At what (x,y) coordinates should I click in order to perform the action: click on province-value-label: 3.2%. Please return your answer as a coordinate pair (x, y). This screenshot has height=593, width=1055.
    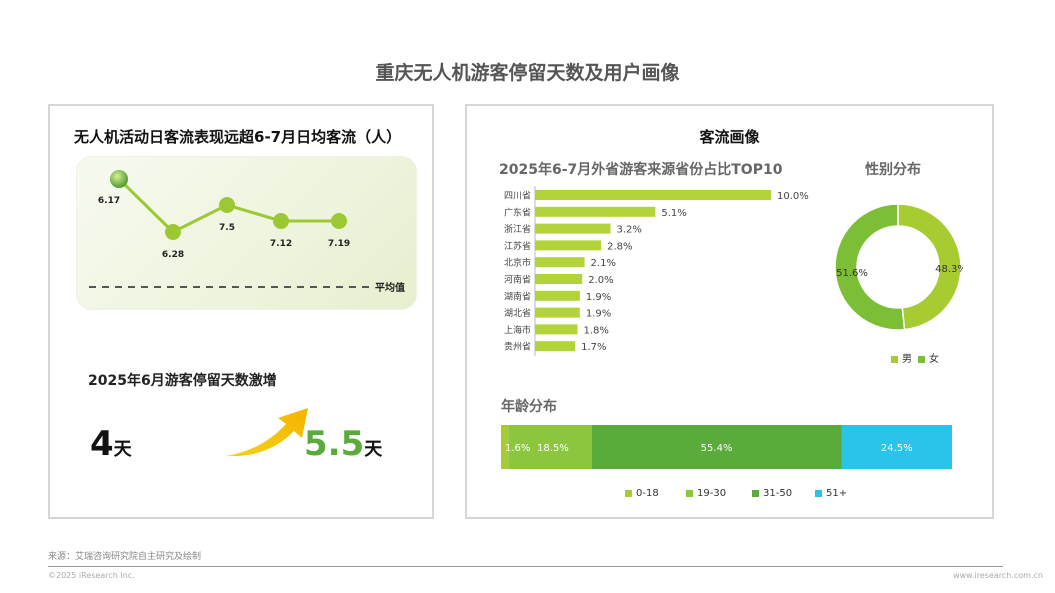
    Looking at the image, I should click on (629, 230).